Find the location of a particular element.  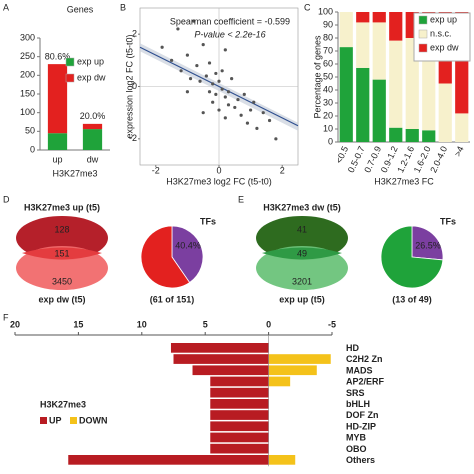

pie-caption: (61 of 151) is located at coordinates (172, 299).